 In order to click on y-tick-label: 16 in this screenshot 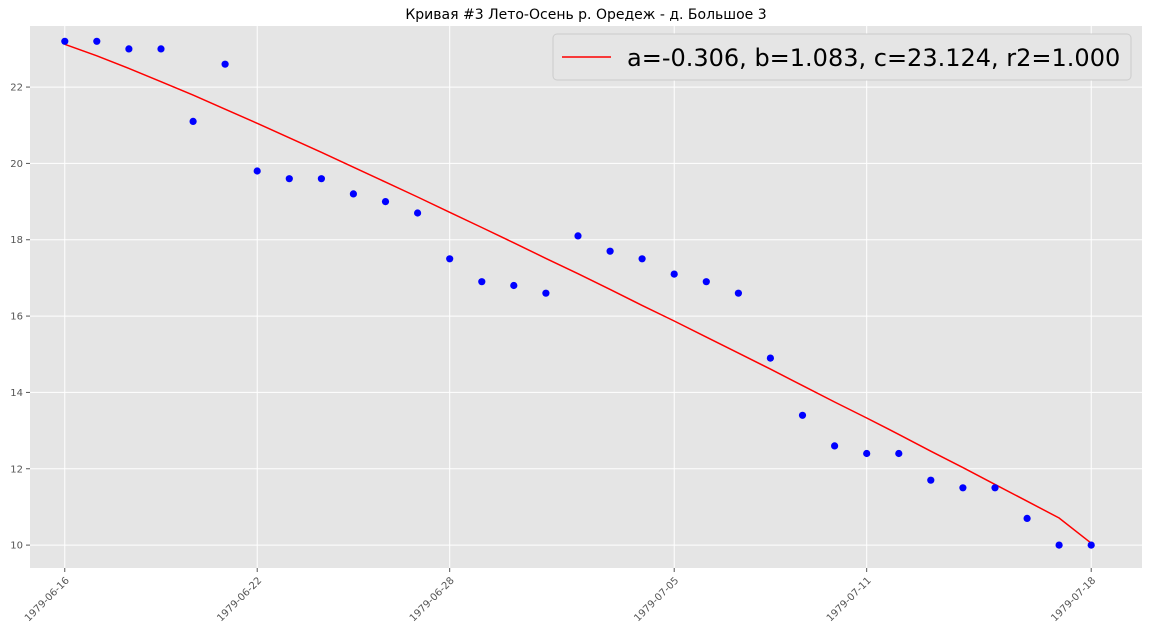, I will do `click(16, 317)`.